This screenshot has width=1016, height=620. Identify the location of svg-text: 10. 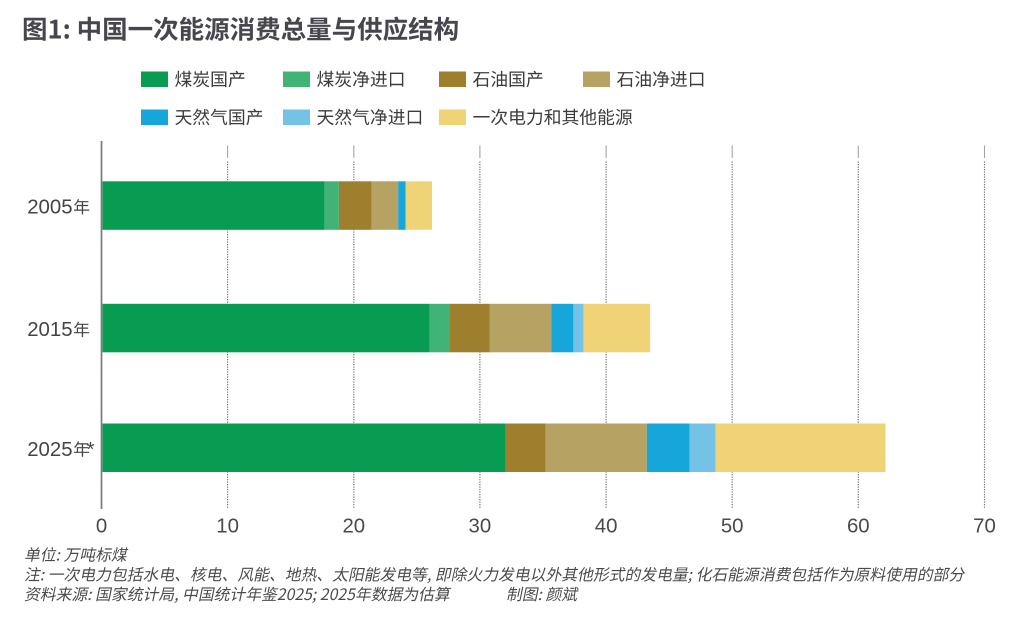
(227, 527).